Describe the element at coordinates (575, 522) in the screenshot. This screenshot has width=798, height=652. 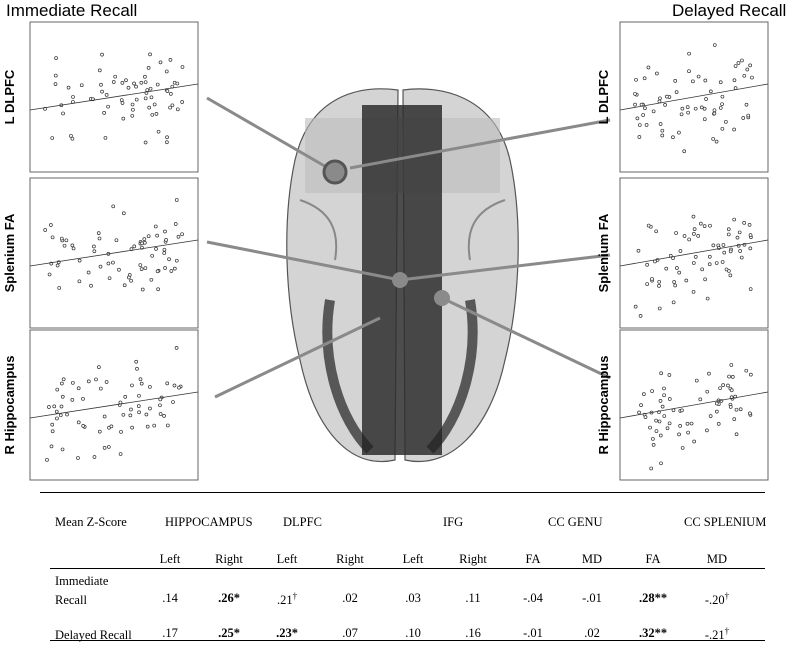
I see `column-header: CC GENU` at that location.